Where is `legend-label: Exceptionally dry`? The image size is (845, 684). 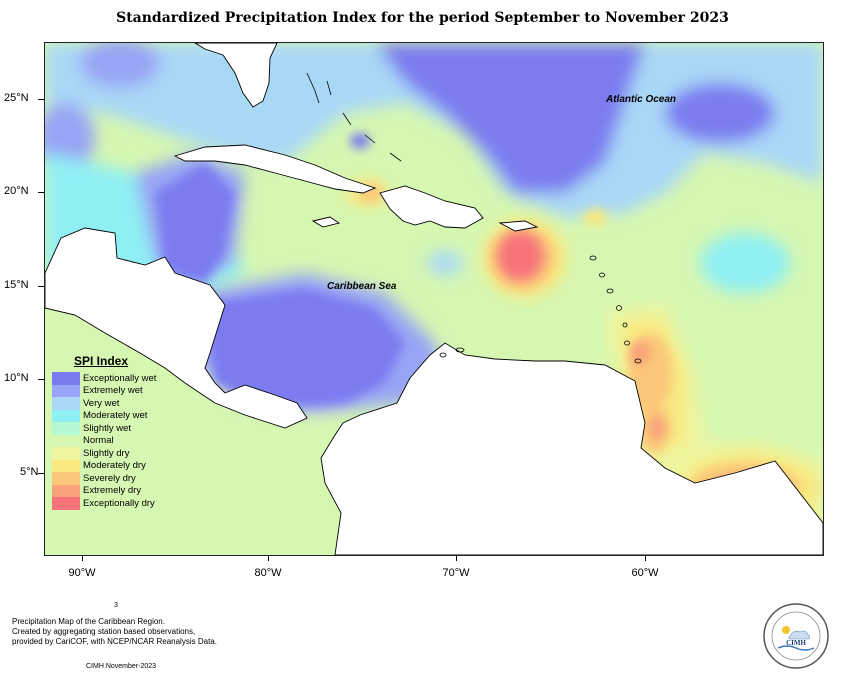
legend-label: Exceptionally dry is located at coordinates (119, 503).